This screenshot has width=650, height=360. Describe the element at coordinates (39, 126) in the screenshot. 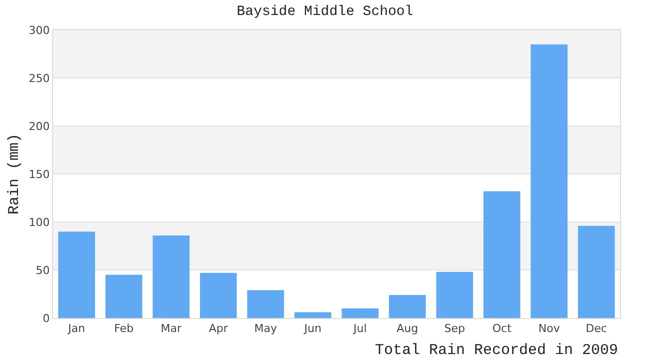

I see `y-tick-label: 200` at that location.